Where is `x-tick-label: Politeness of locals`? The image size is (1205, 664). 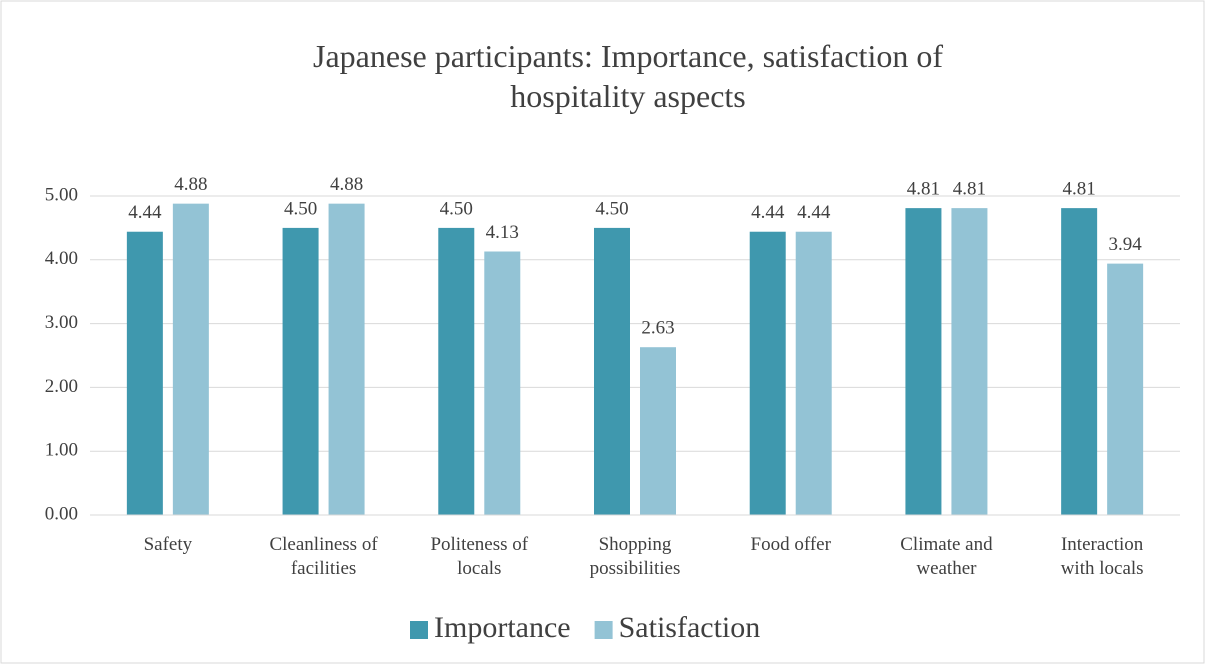
x-tick-label: Politeness of locals is located at coordinates (479, 556).